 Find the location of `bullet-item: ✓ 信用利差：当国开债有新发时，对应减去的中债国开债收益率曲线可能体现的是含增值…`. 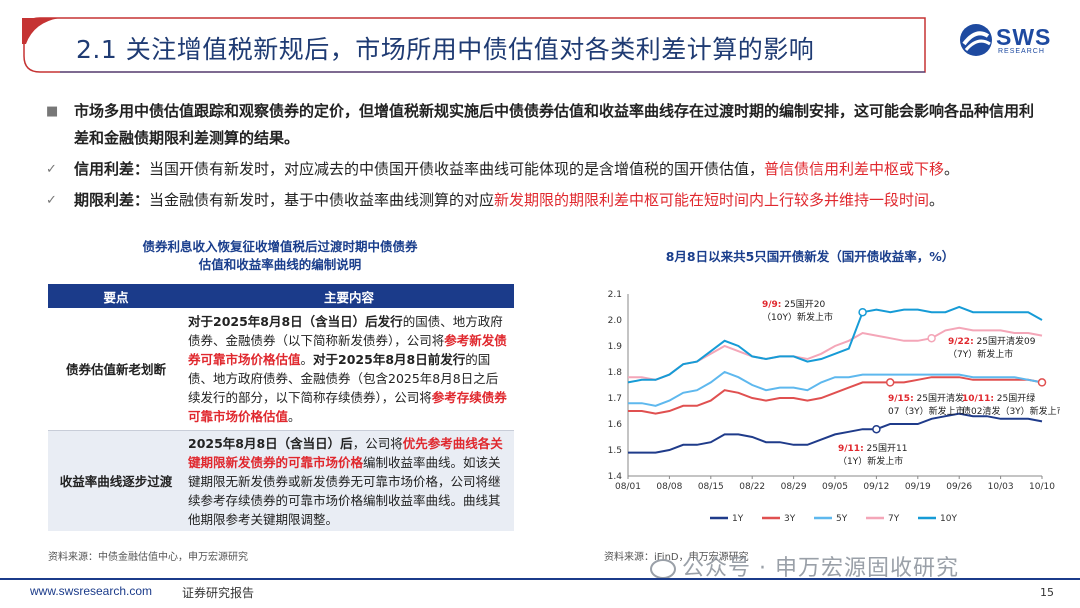

bullet-item: ✓ 信用利差：当国开债有新发时，对应减去的中债国开债收益率曲线可能体现的是含增值… is located at coordinates (544, 169).